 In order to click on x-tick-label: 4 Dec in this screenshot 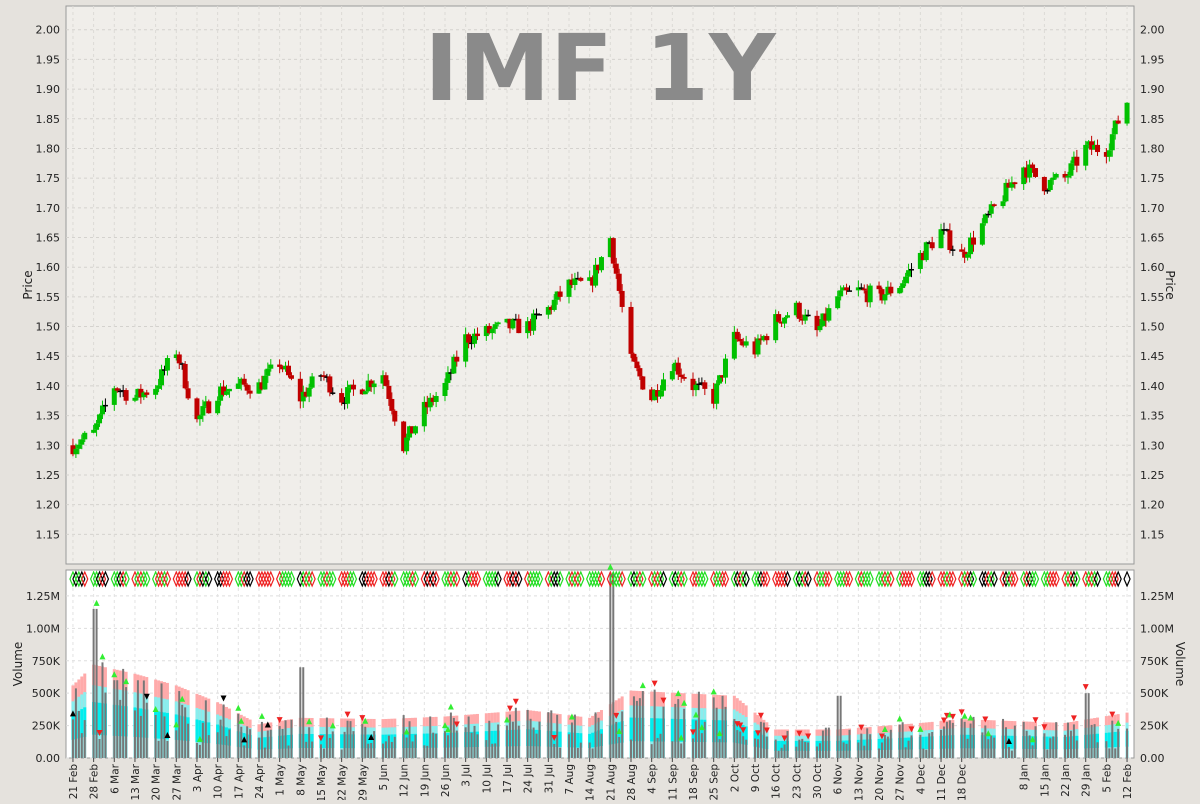, I will do `click(921, 779)`.